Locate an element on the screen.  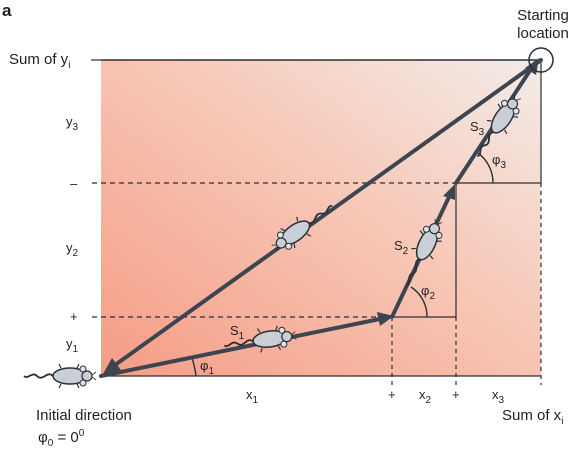
angle-label-1: φ1 is located at coordinates (207, 367).